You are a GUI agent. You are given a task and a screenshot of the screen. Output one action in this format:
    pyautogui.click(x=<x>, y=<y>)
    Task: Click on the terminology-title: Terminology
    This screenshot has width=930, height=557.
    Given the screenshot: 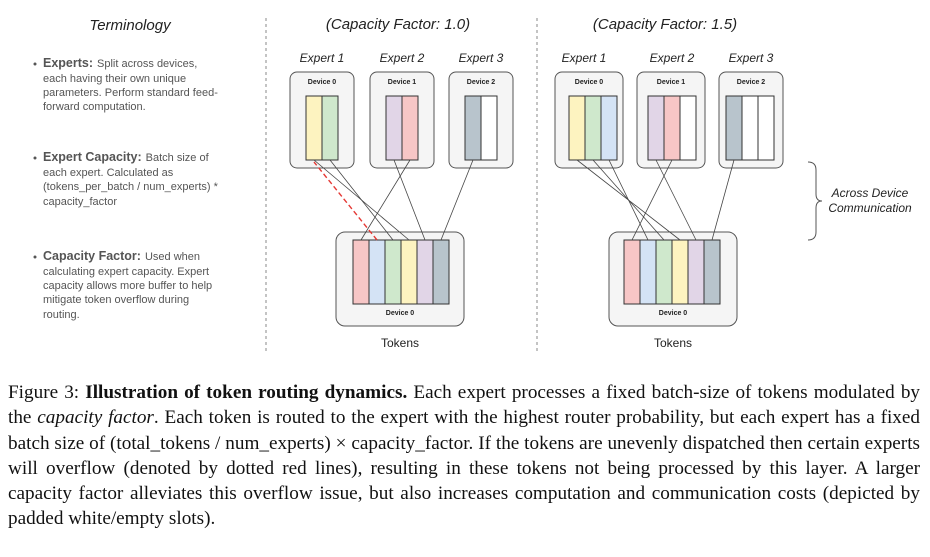 What is the action you would take?
    pyautogui.click(x=130, y=25)
    